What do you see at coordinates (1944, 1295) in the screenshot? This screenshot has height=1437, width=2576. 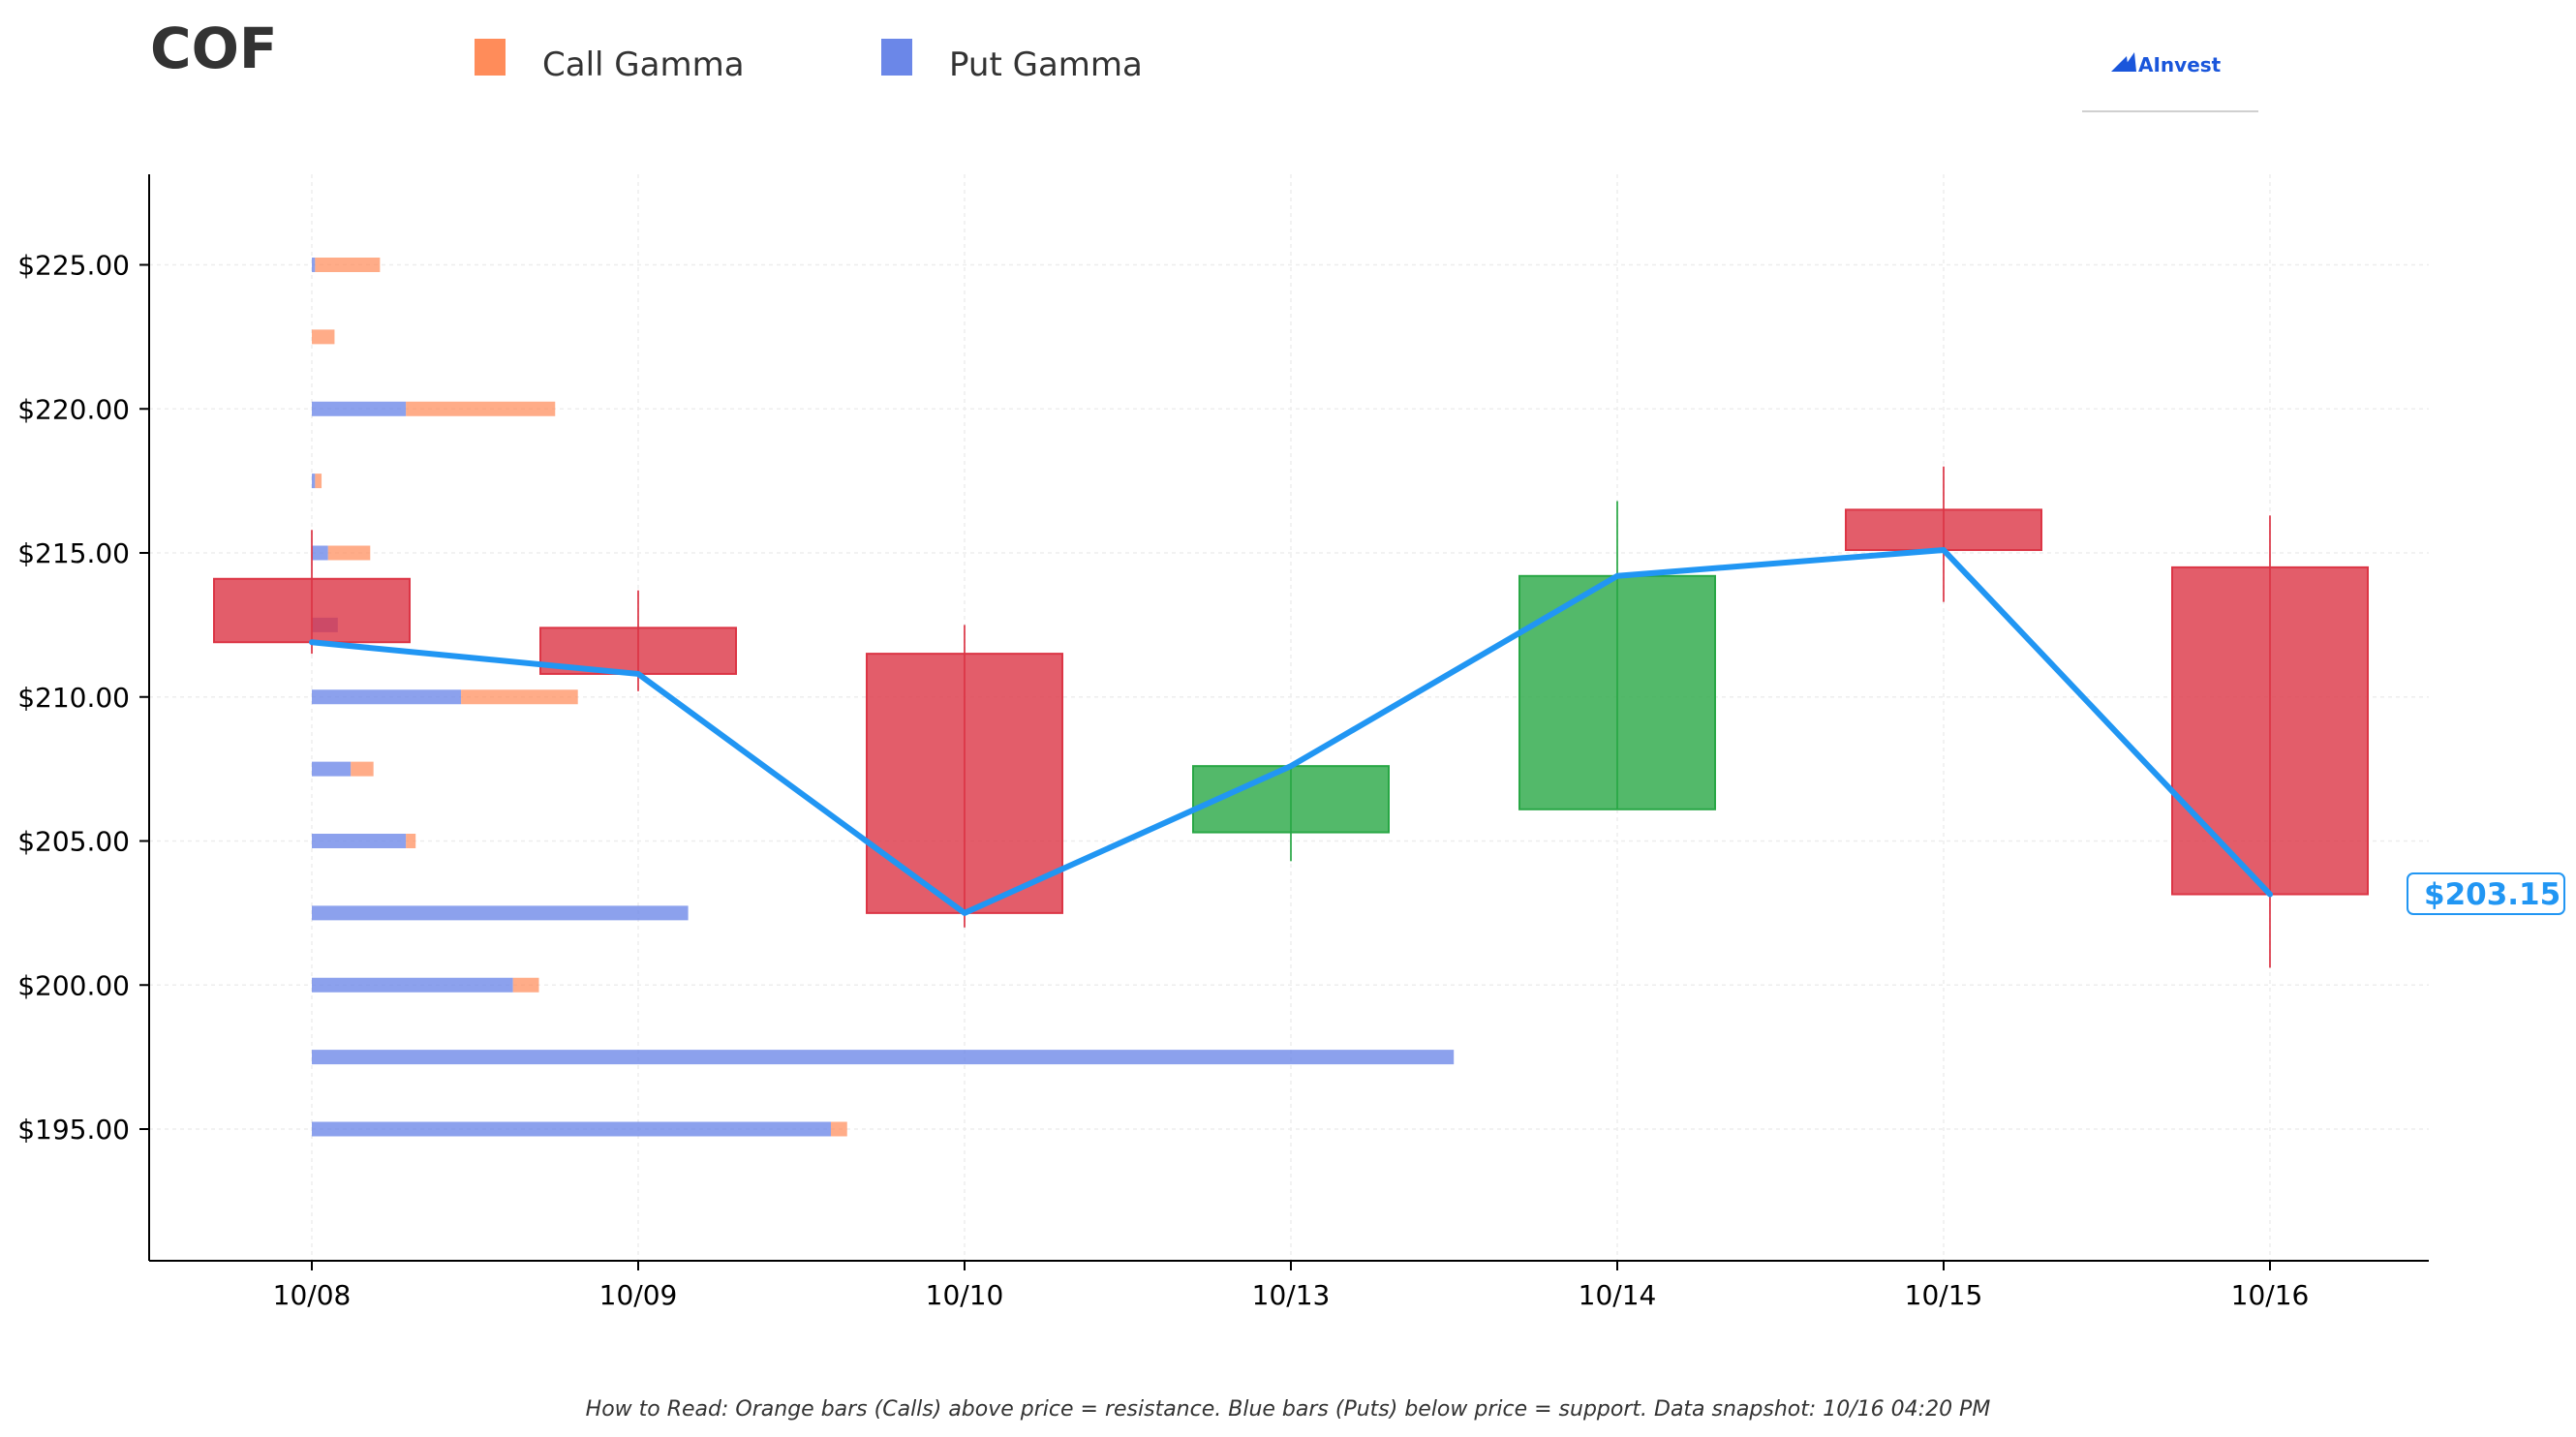 I see `x-tick-label: 10/15` at bounding box center [1944, 1295].